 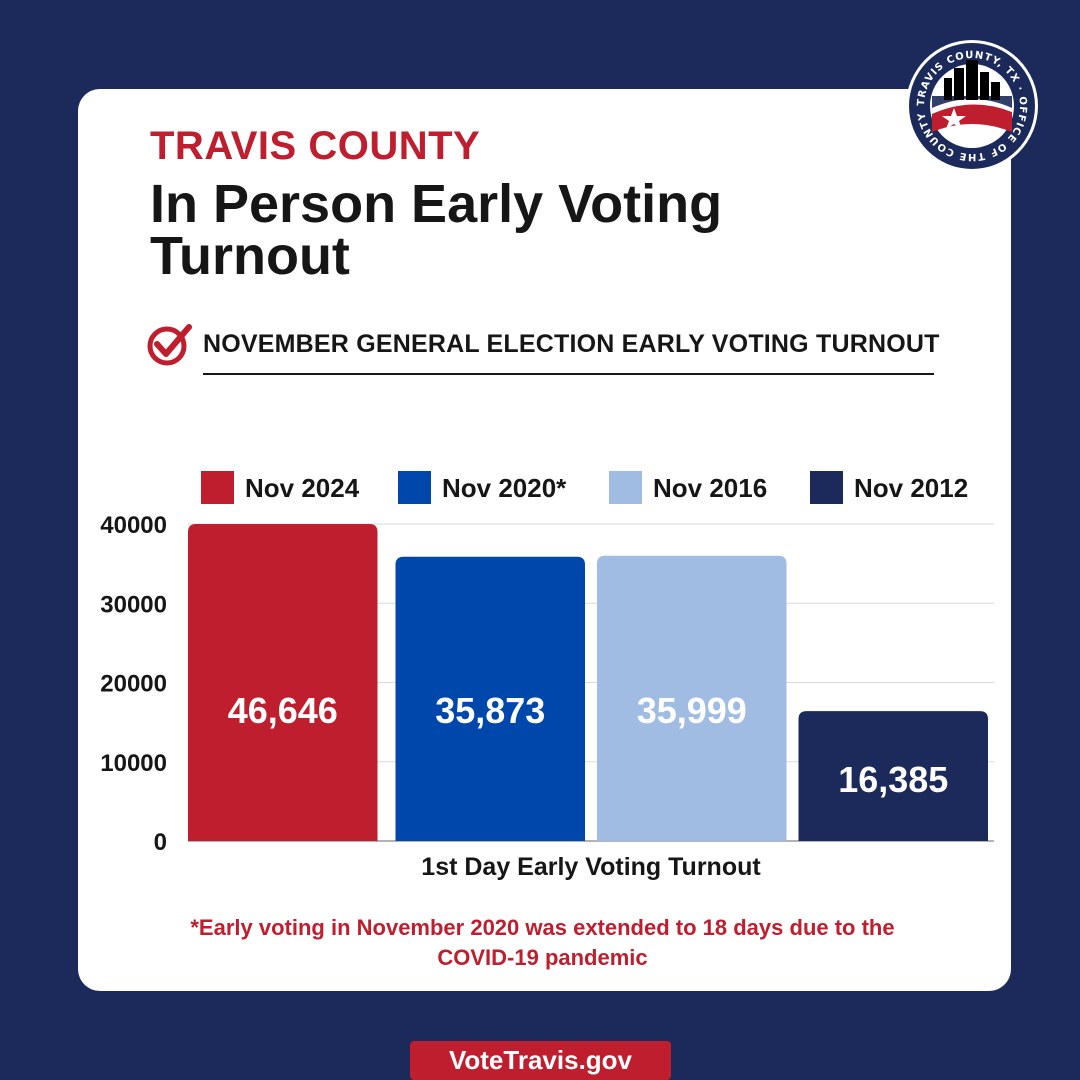 I want to click on page-title: In Person Early Voting Turnout, so click(x=436, y=230).